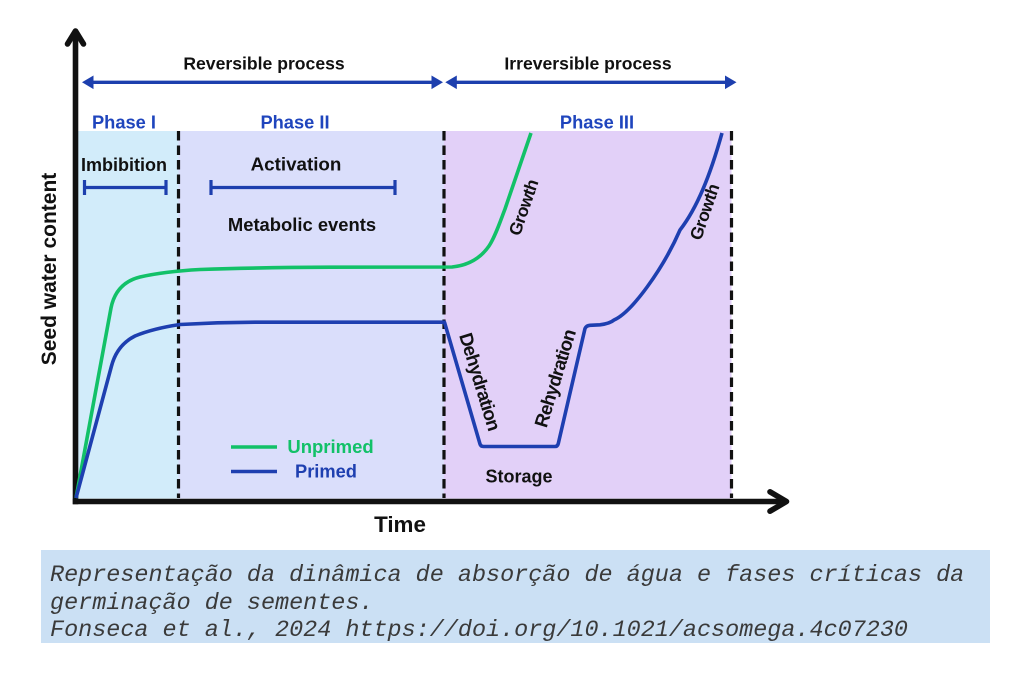 The height and width of the screenshot is (680, 1024). What do you see at coordinates (124, 121) in the screenshot?
I see `svg-text: Phase I` at bounding box center [124, 121].